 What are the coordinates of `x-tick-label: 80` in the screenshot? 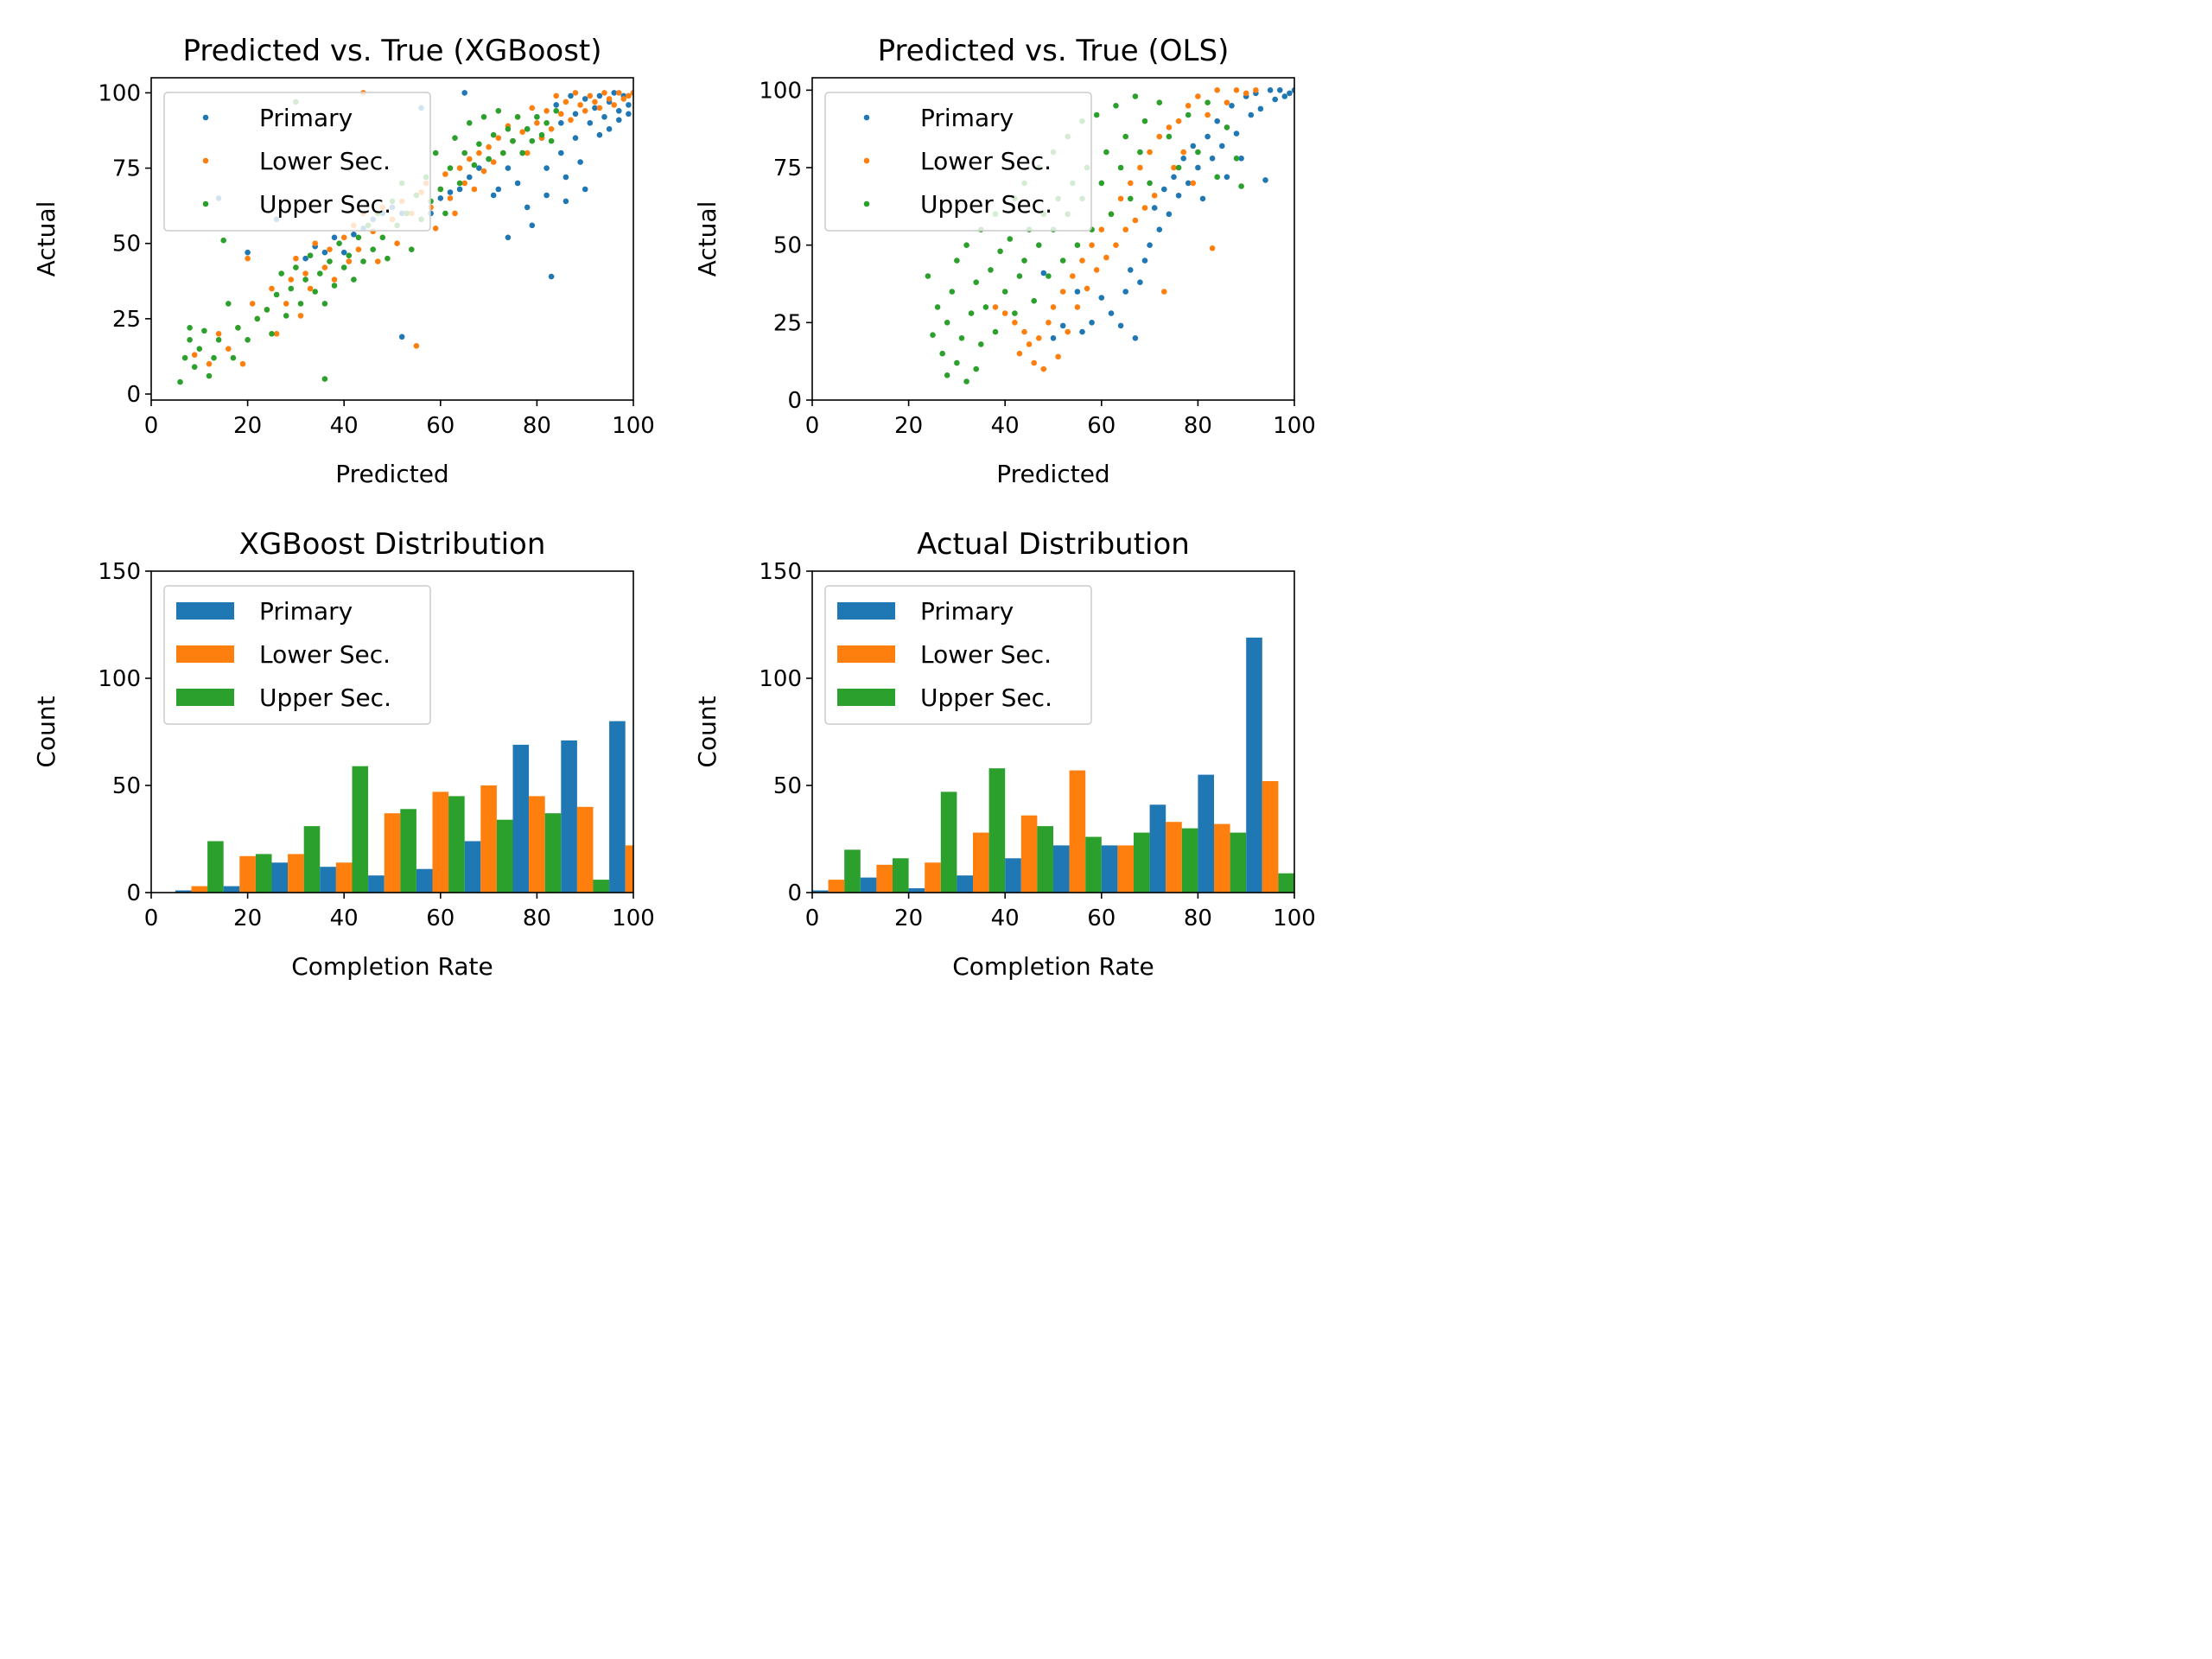 It's located at (537, 918).